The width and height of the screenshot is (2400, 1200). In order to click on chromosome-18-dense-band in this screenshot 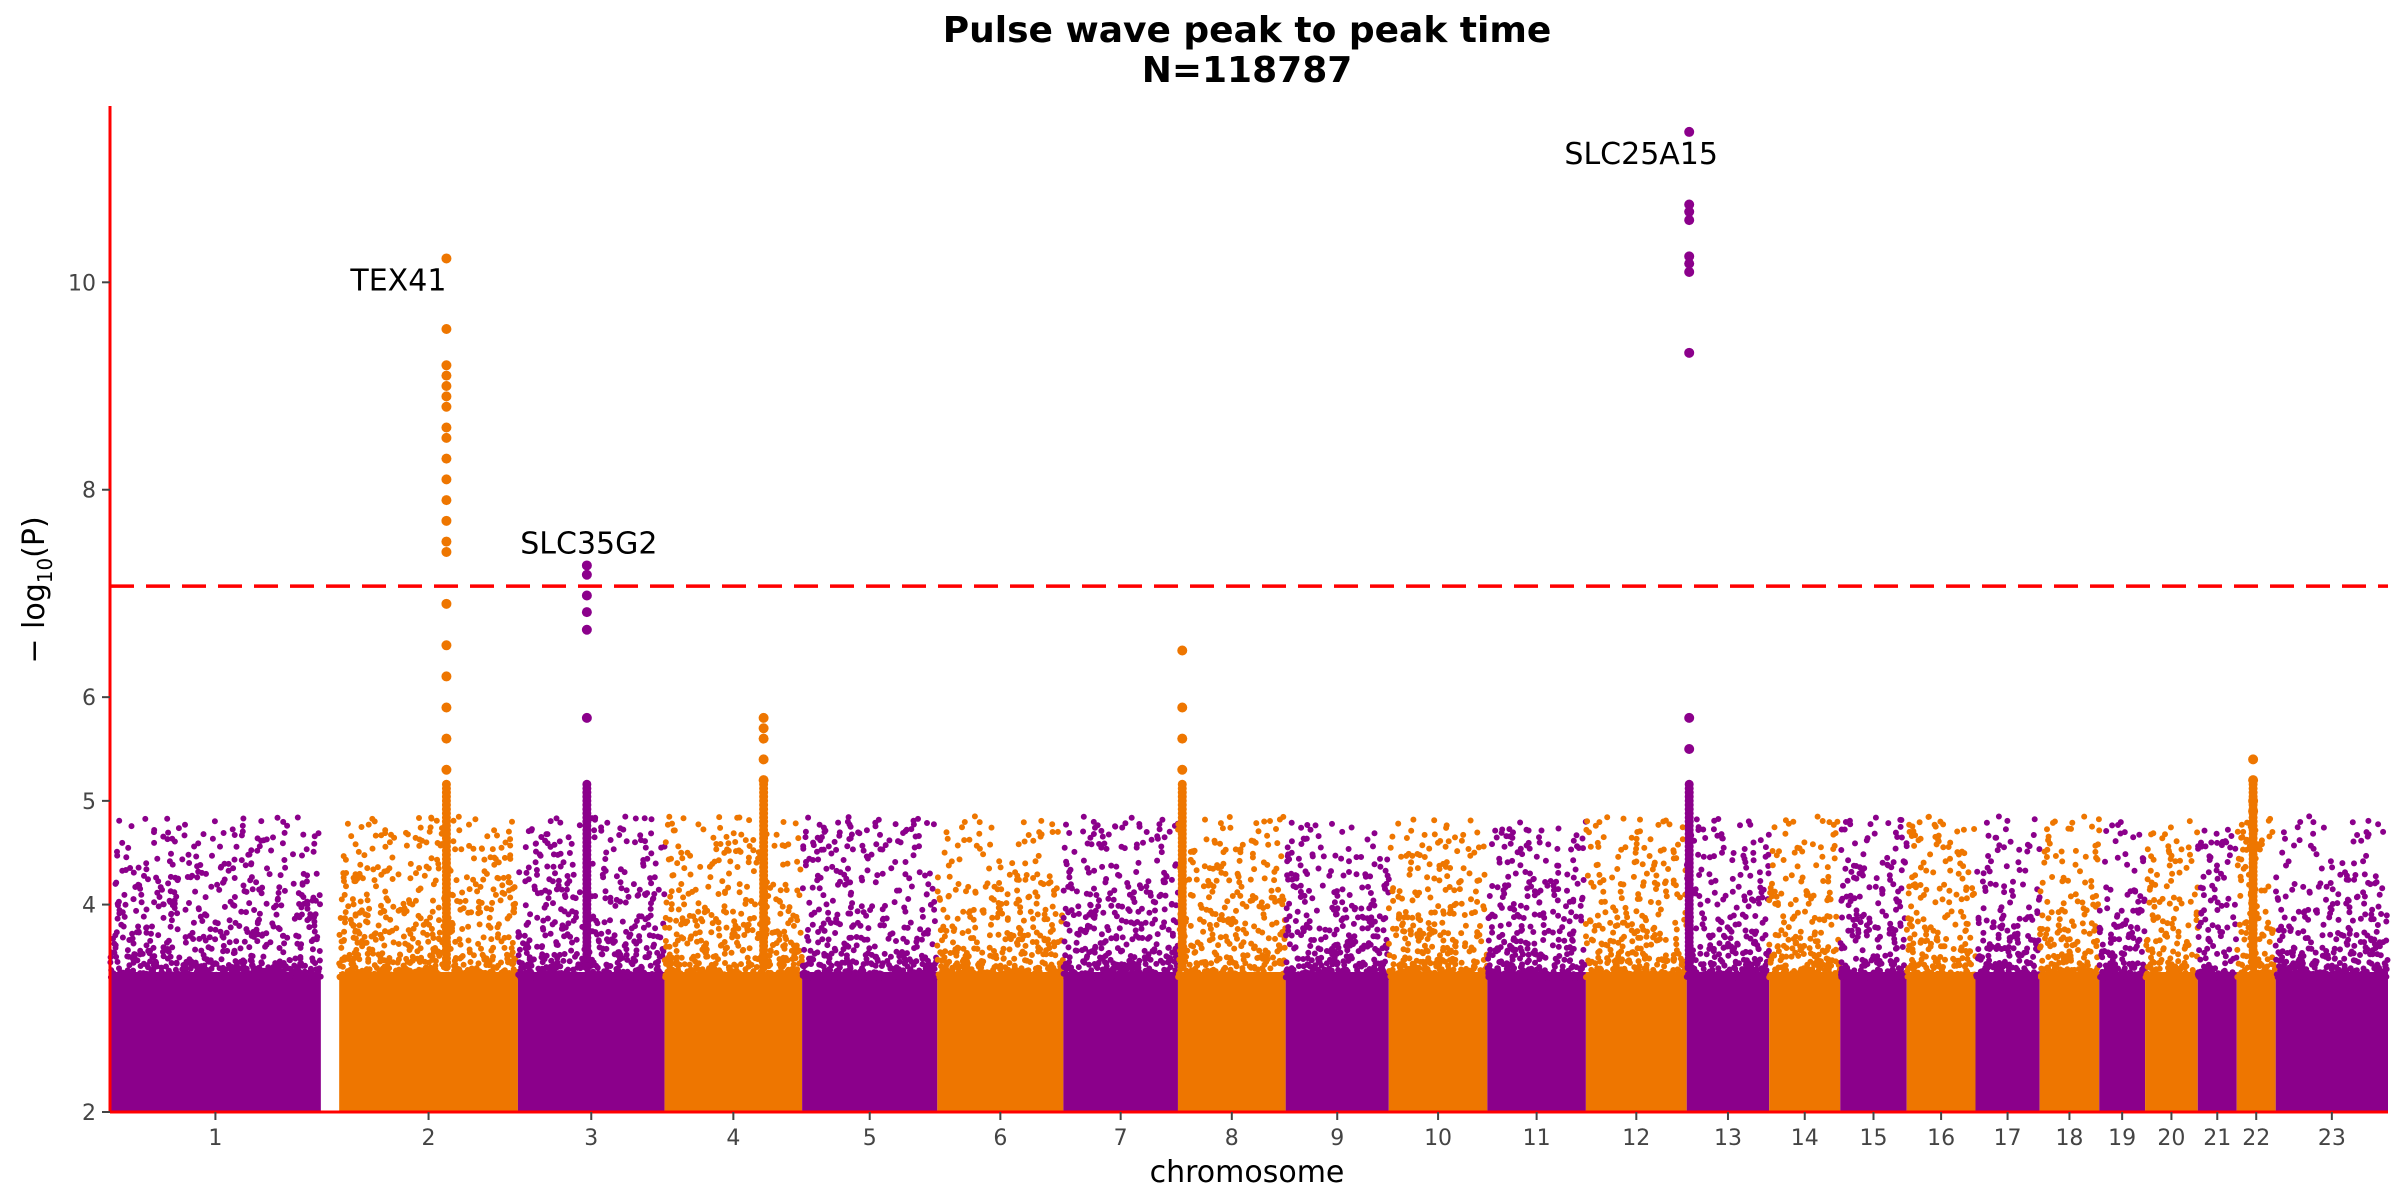, I will do `click(2069, 1041)`.